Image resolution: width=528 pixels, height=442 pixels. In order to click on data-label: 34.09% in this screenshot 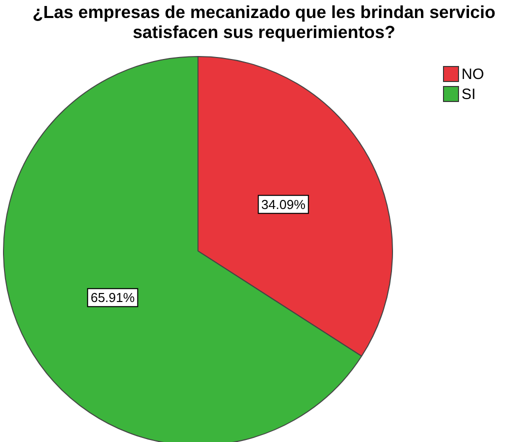, I will do `click(283, 204)`.